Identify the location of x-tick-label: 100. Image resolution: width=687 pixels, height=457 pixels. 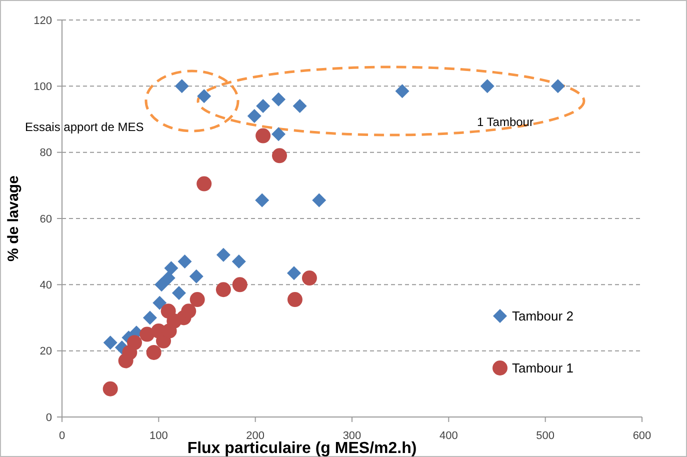
(158, 436).